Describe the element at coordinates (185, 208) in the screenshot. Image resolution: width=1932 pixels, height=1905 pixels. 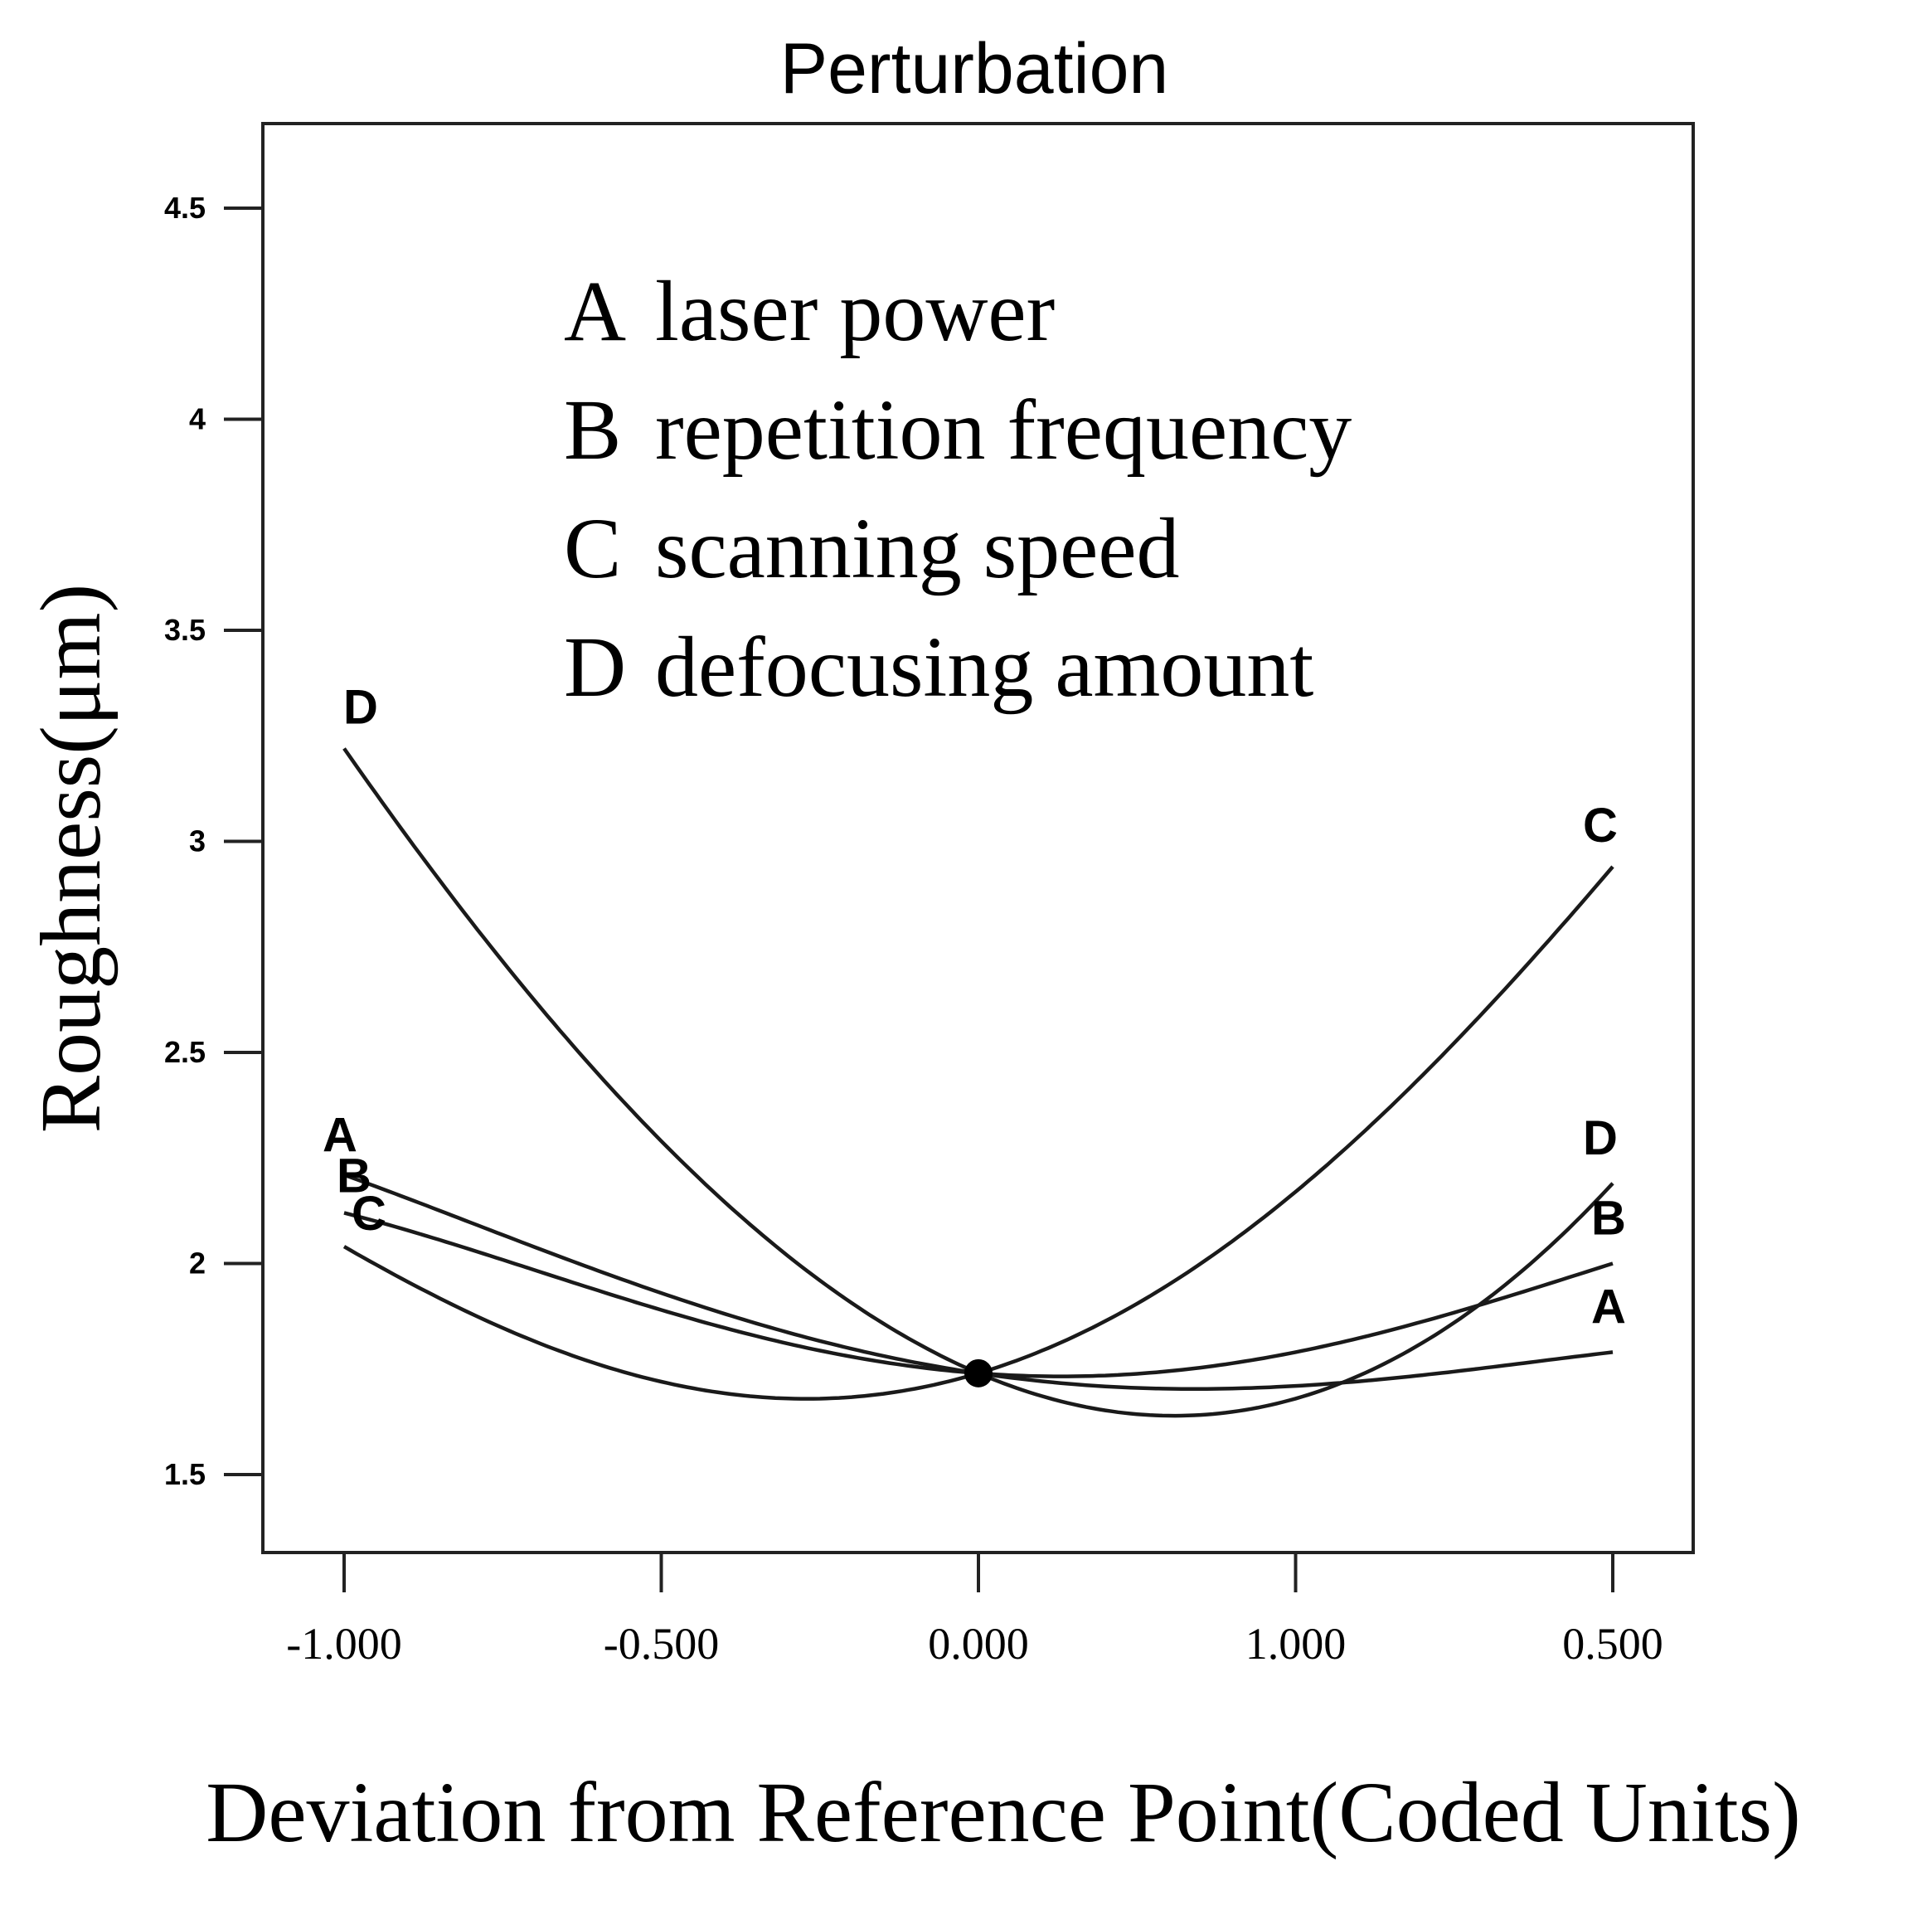
I see `y-tick-label: 4.5` at that location.